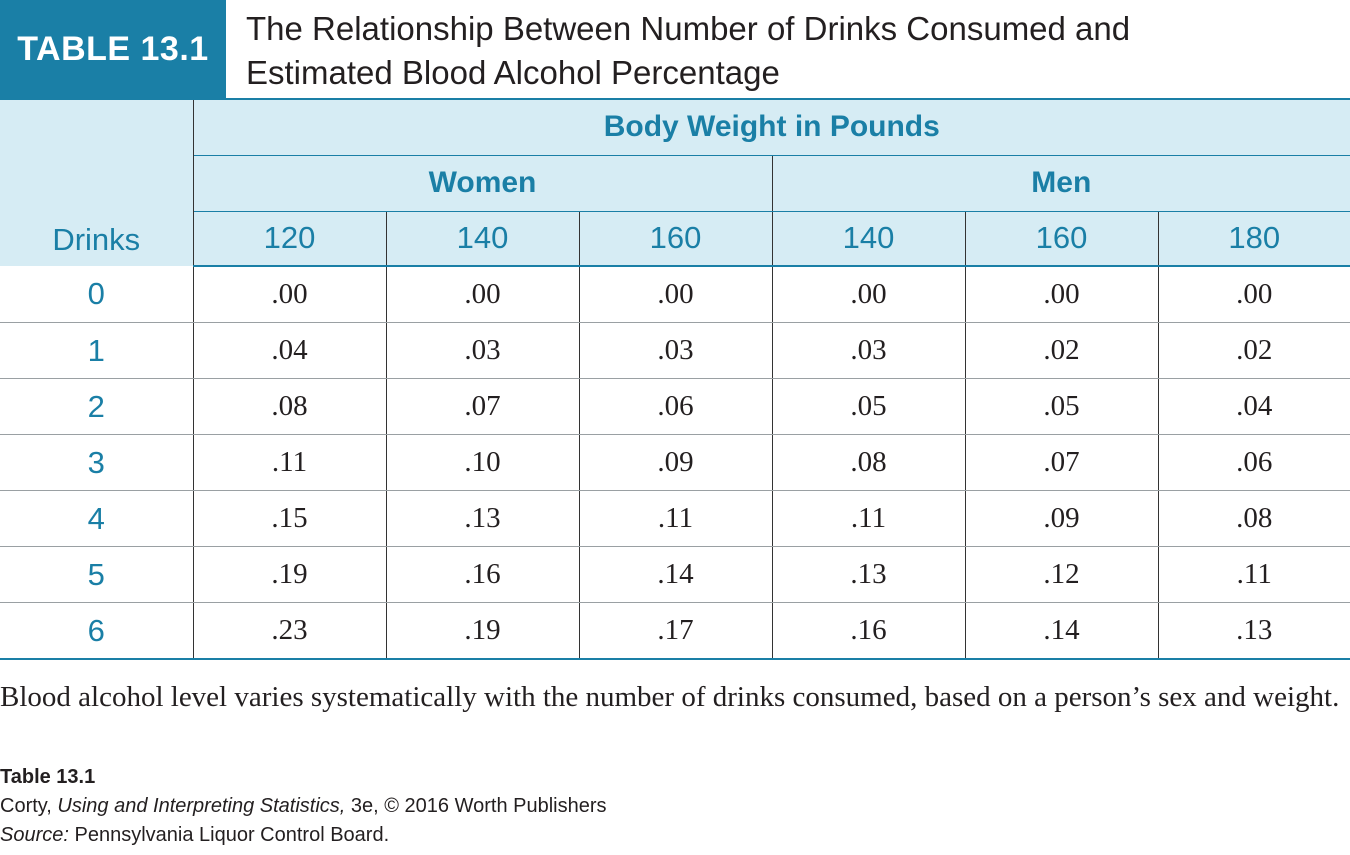 The width and height of the screenshot is (1350, 855). Describe the element at coordinates (26, 806) in the screenshot. I see `credit-author: Corty,` at that location.